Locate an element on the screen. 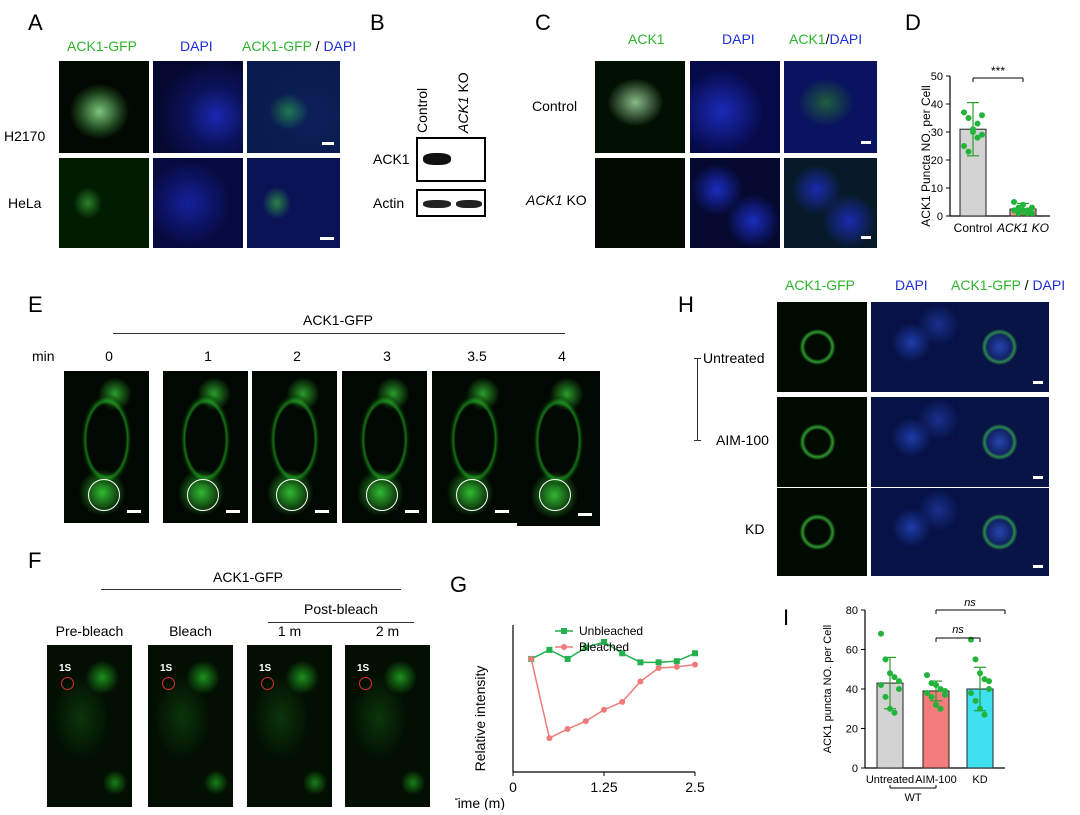 The image size is (1080, 815). panel-label-i: I is located at coordinates (786, 617).